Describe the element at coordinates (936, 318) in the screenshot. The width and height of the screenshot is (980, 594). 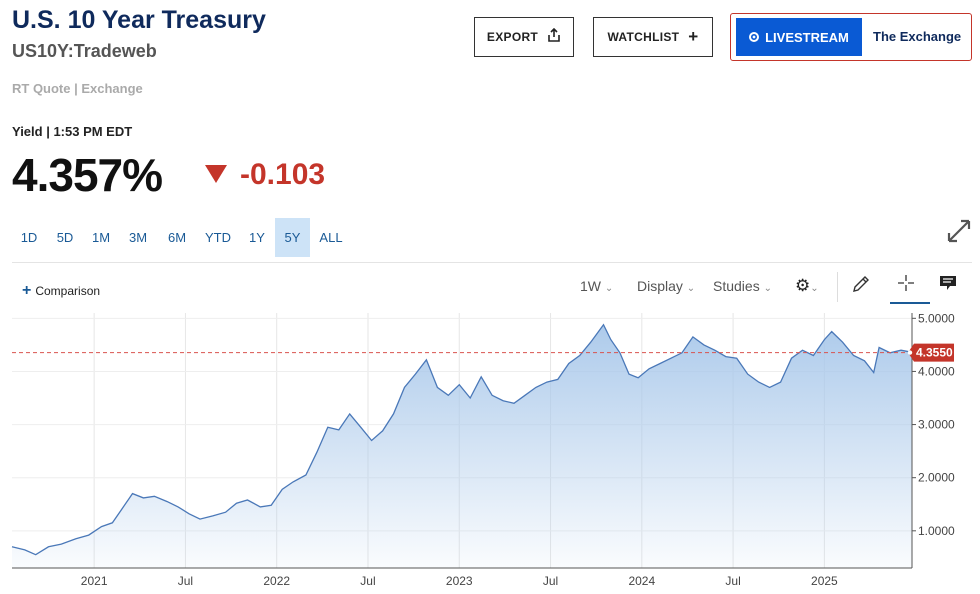
I see `y-tick-label: 5.0000` at that location.